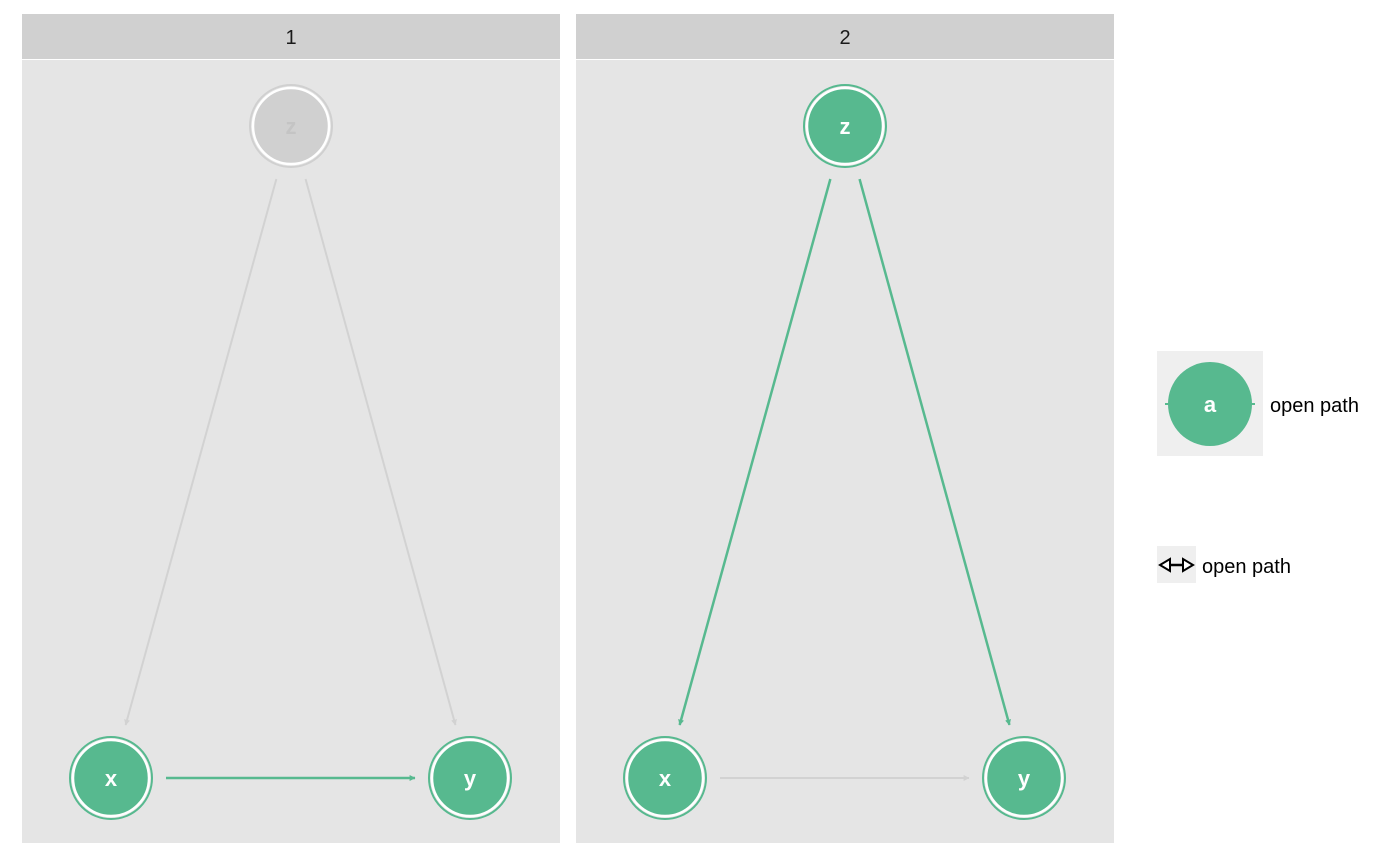 The width and height of the screenshot is (1400, 865). What do you see at coordinates (1176, 565) in the screenshot?
I see `double-arrow-icon` at bounding box center [1176, 565].